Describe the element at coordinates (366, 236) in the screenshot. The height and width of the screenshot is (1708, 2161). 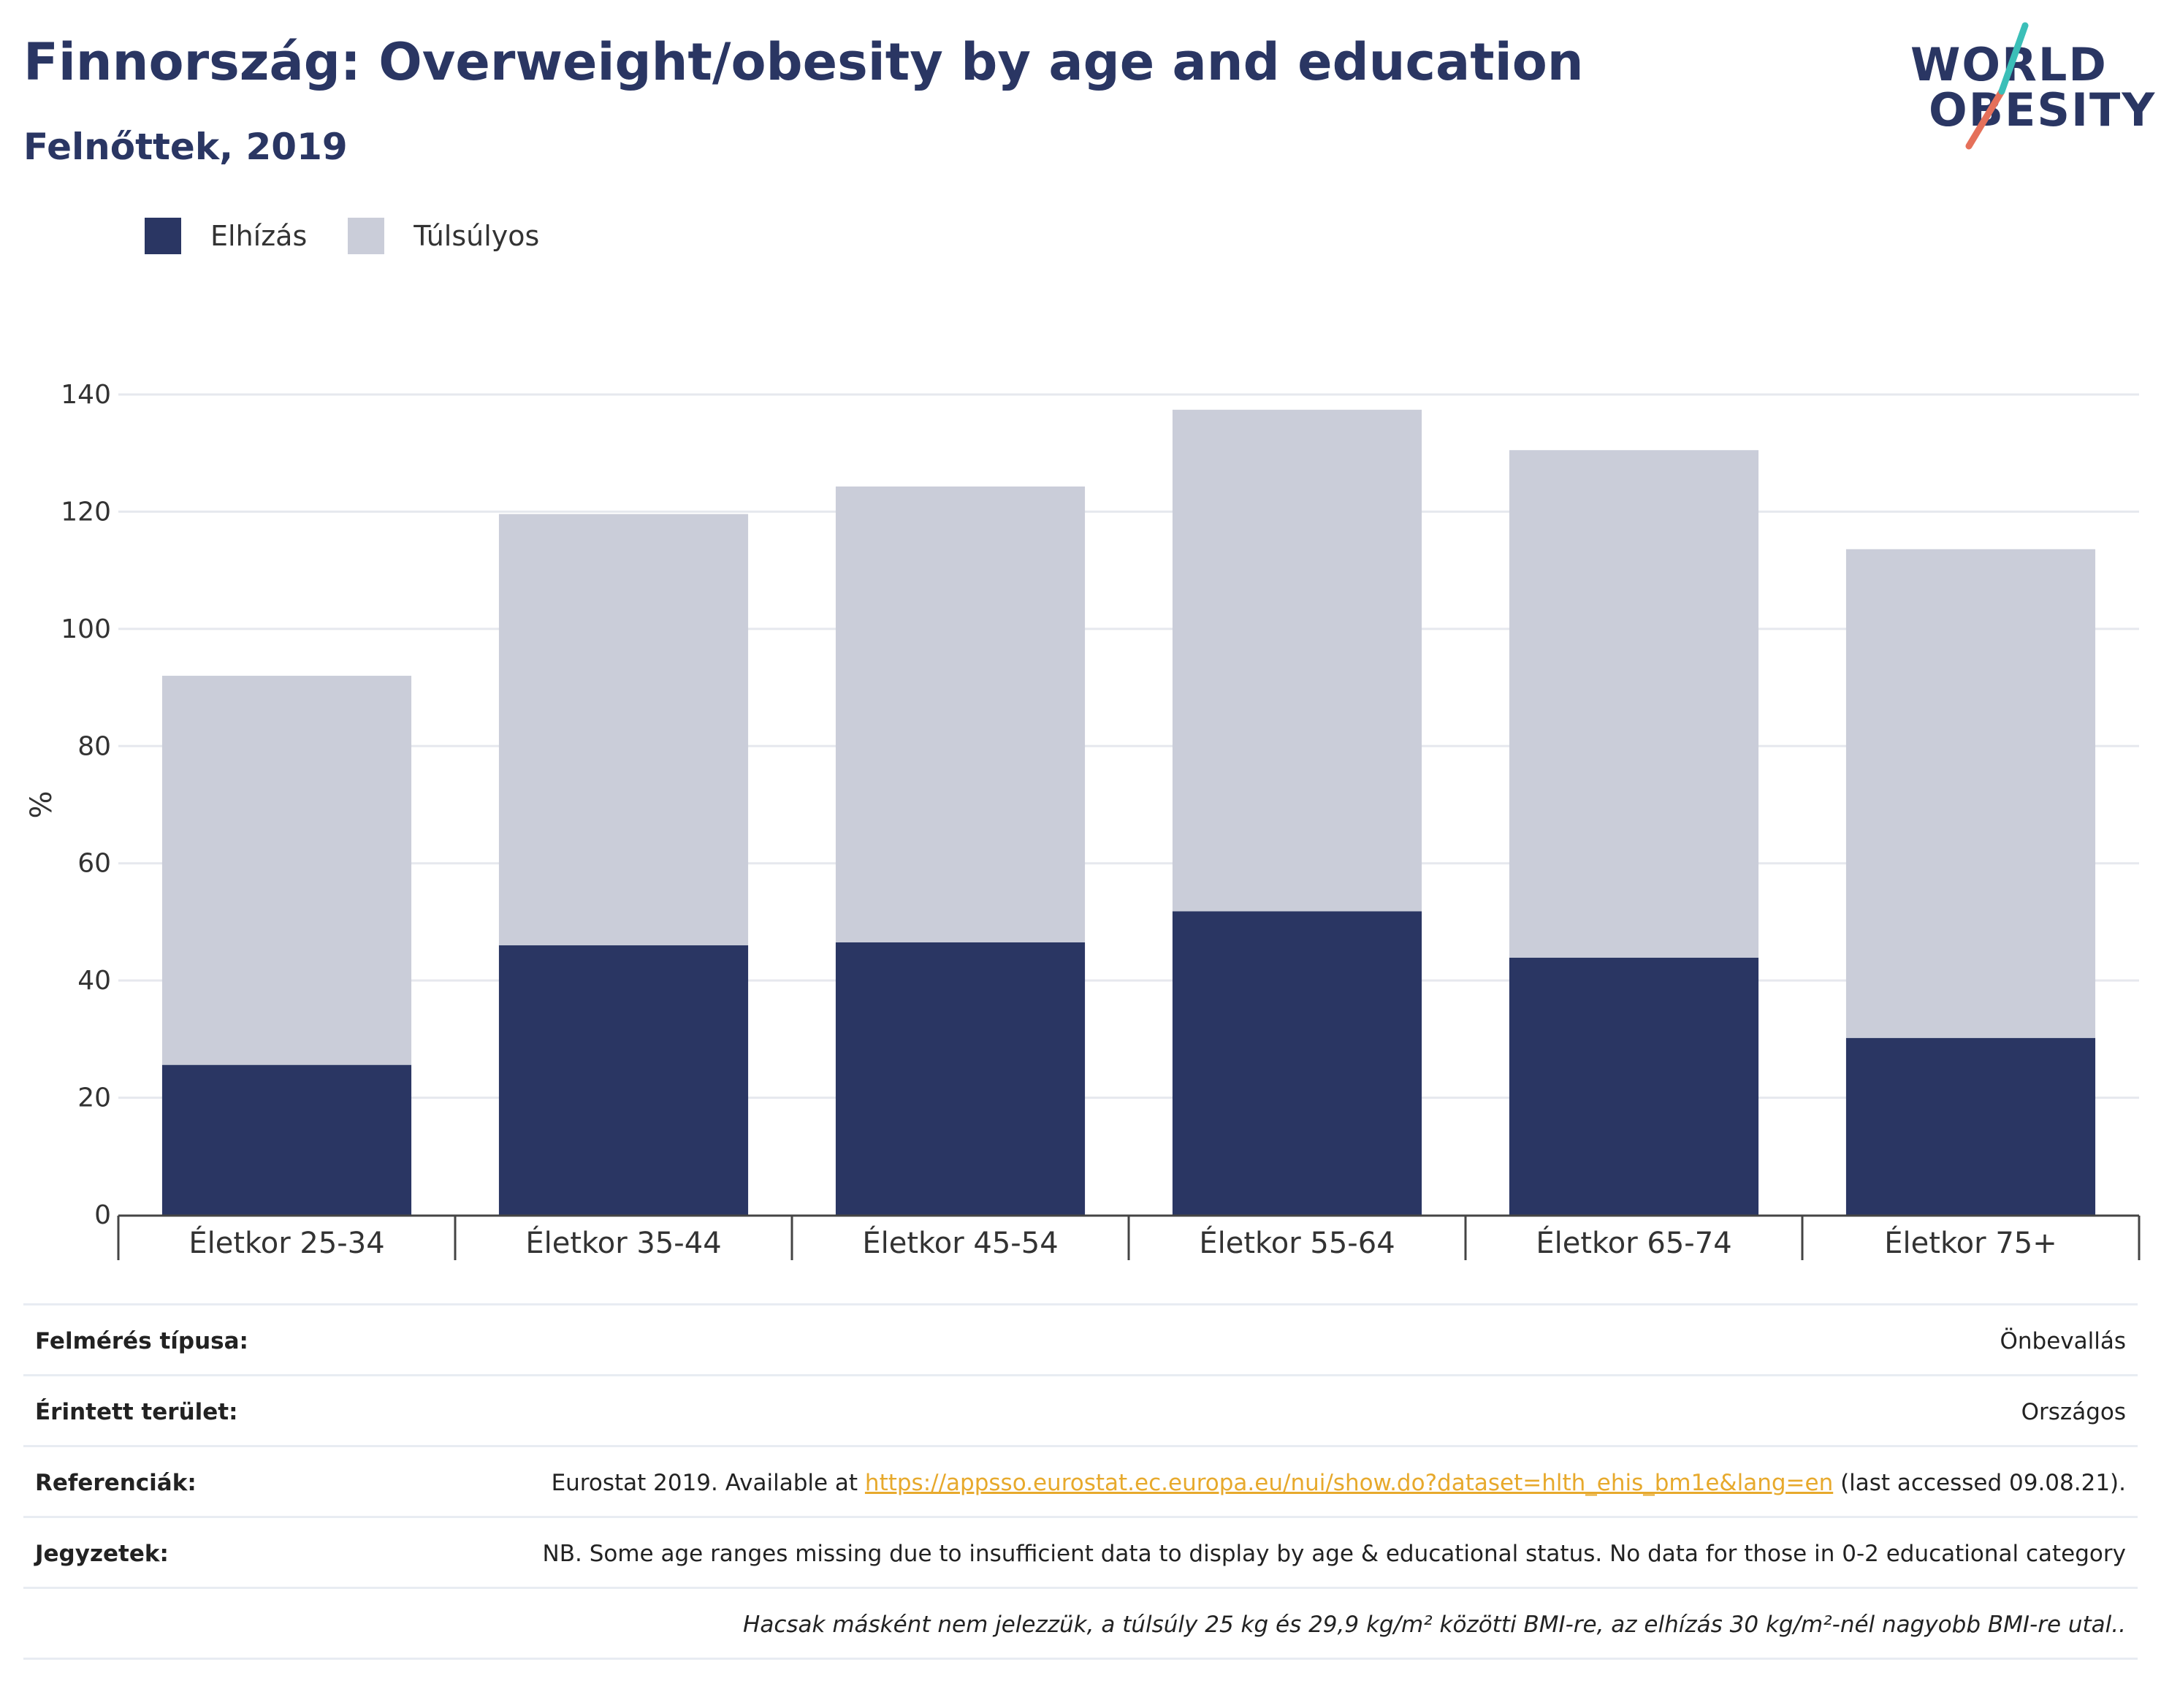
I see `legend-swatch-overweight` at that location.